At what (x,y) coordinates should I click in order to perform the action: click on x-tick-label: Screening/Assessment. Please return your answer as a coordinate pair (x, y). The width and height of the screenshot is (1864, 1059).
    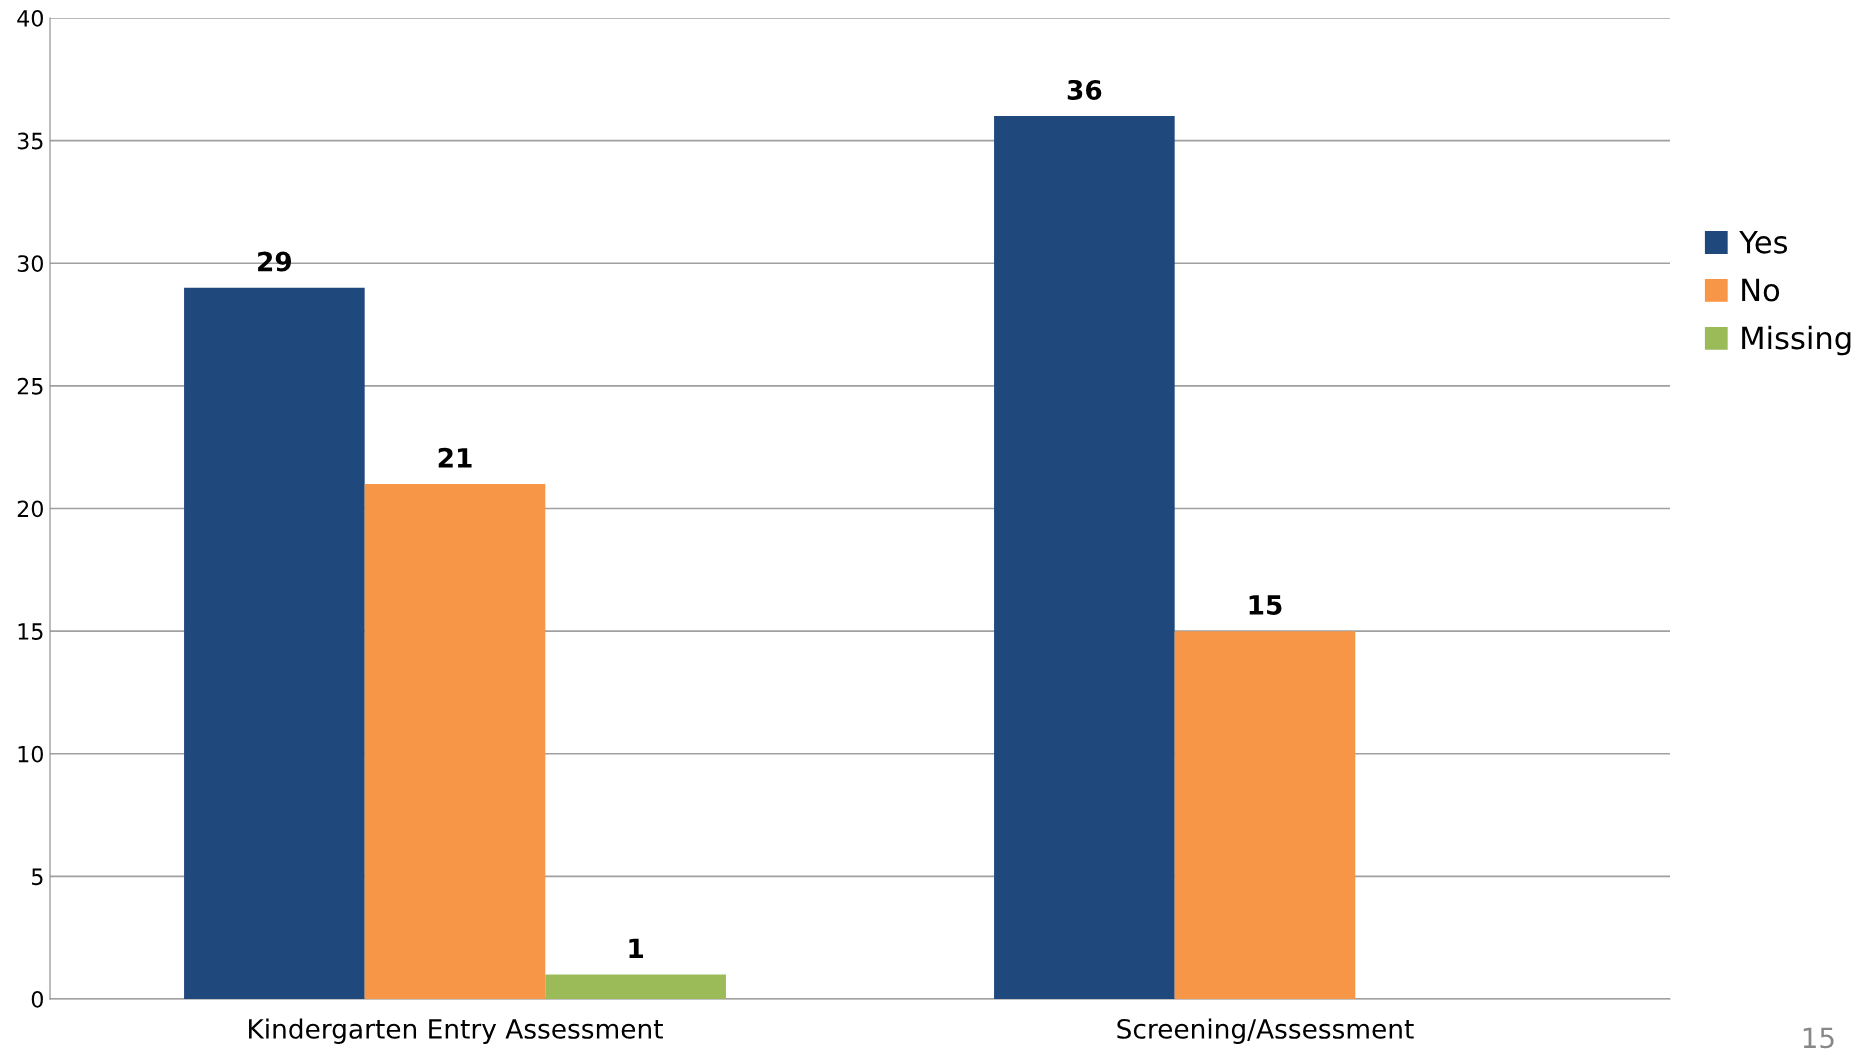
    Looking at the image, I should click on (1265, 1031).